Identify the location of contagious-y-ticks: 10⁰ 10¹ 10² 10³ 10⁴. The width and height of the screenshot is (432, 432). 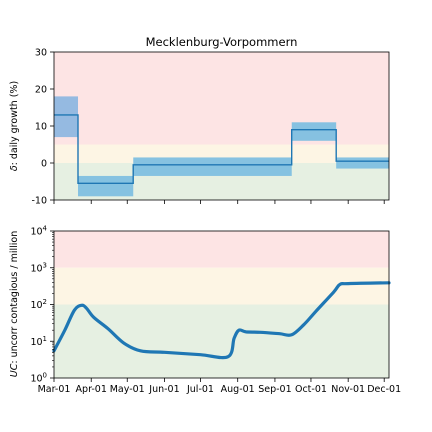
(42, 305).